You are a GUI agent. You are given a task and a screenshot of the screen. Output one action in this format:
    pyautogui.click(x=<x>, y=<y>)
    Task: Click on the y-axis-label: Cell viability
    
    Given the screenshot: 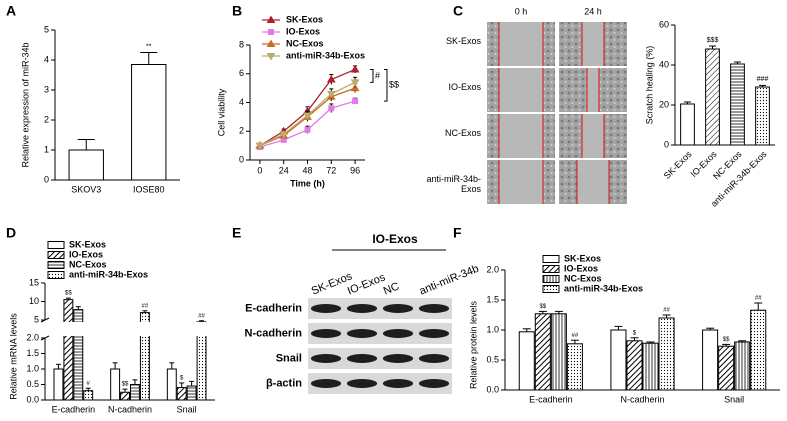 What is the action you would take?
    pyautogui.click(x=221, y=112)
    